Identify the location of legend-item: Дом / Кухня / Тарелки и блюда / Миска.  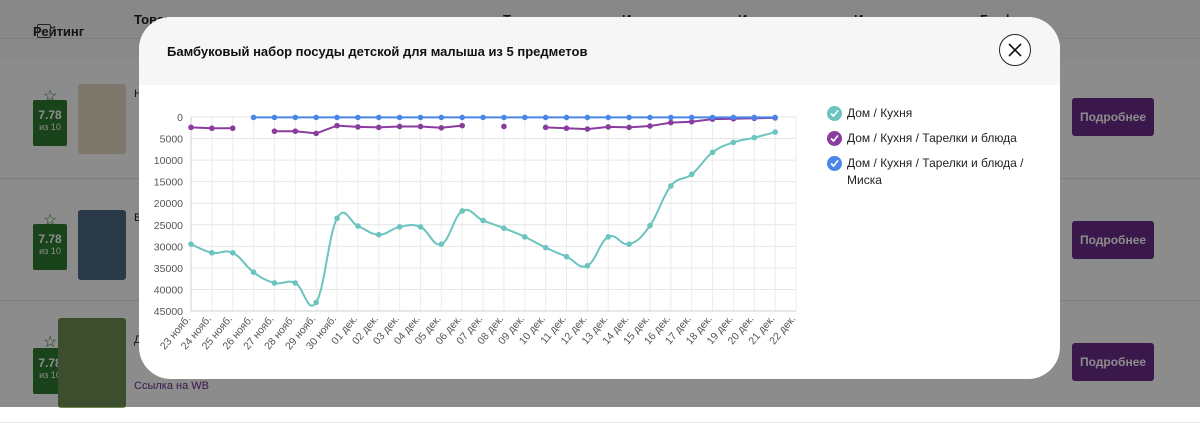
(937, 172).